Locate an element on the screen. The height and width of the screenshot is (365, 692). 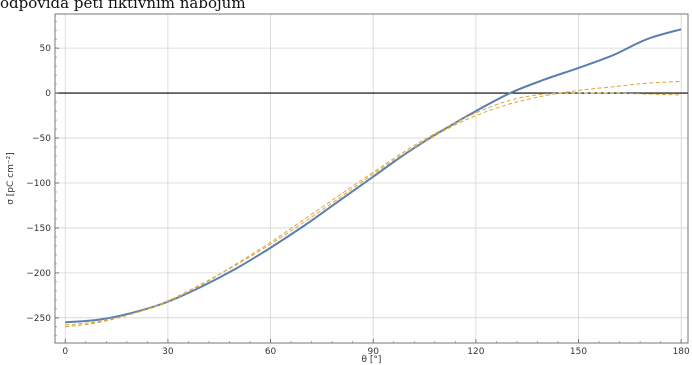
x-tick-label: 150 is located at coordinates (578, 352).